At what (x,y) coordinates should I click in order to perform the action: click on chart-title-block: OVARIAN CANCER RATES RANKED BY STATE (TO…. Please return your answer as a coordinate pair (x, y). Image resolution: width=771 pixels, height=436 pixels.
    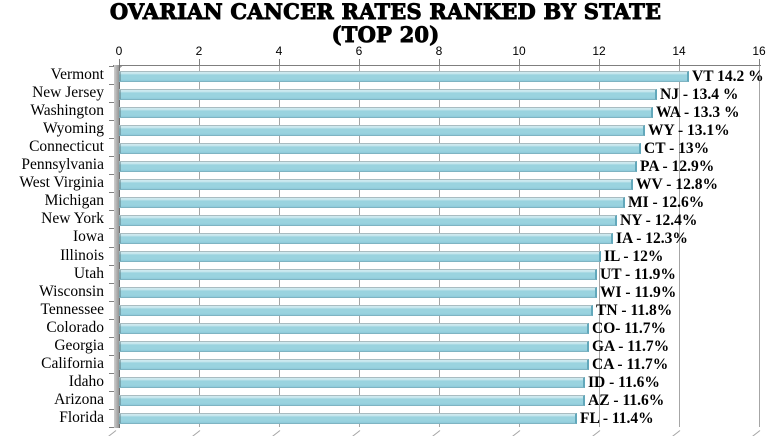
    Looking at the image, I should click on (385, 23).